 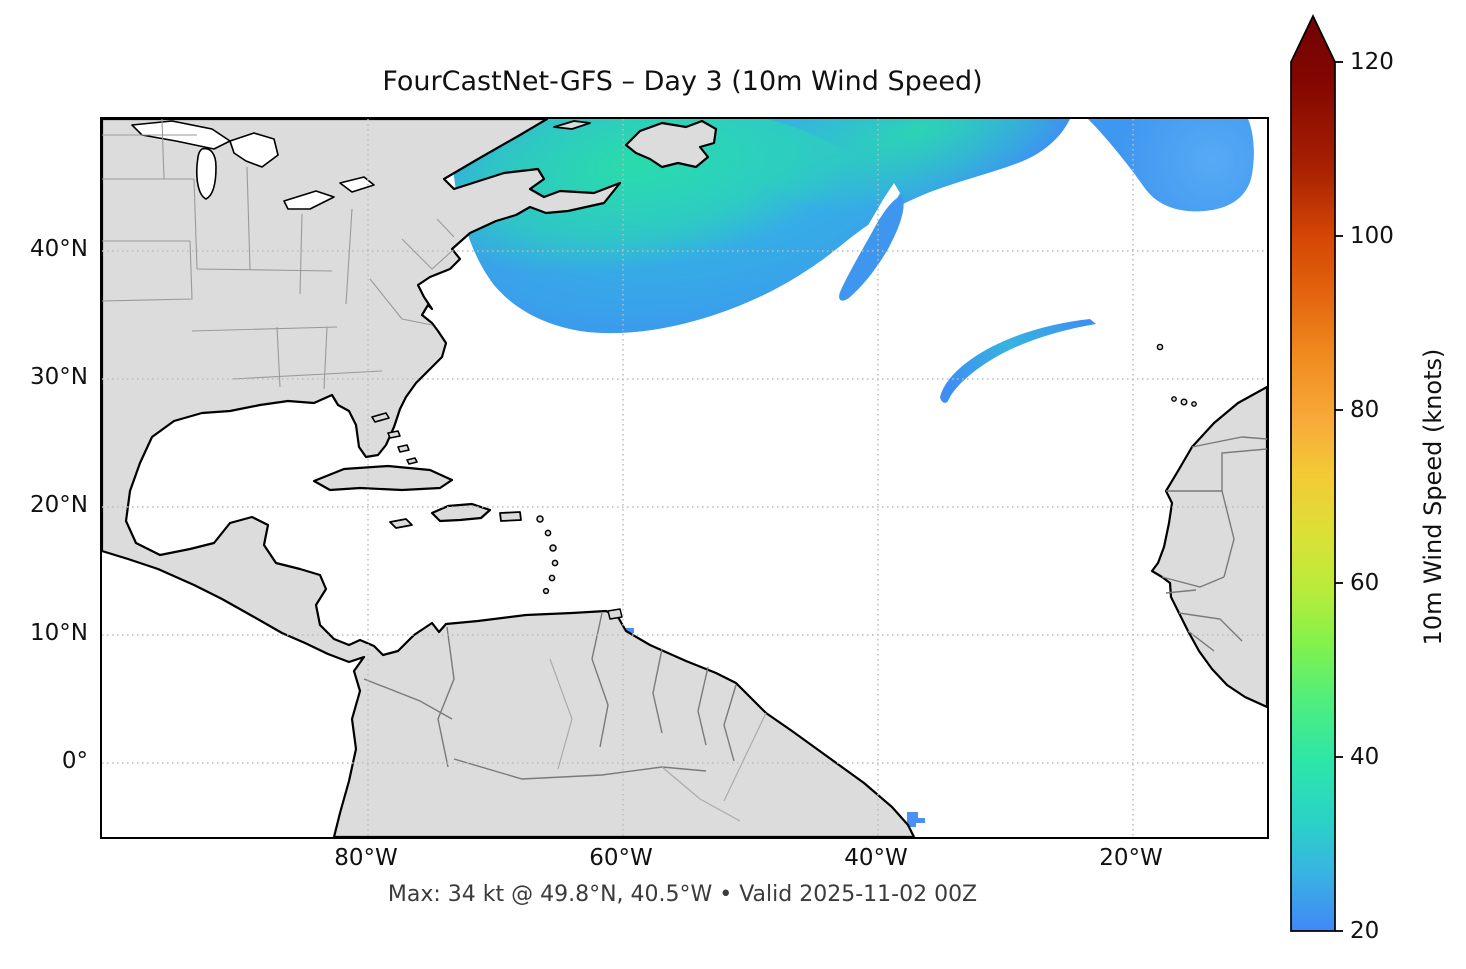 What do you see at coordinates (394, 438) in the screenshot?
I see `islands-bahamas` at bounding box center [394, 438].